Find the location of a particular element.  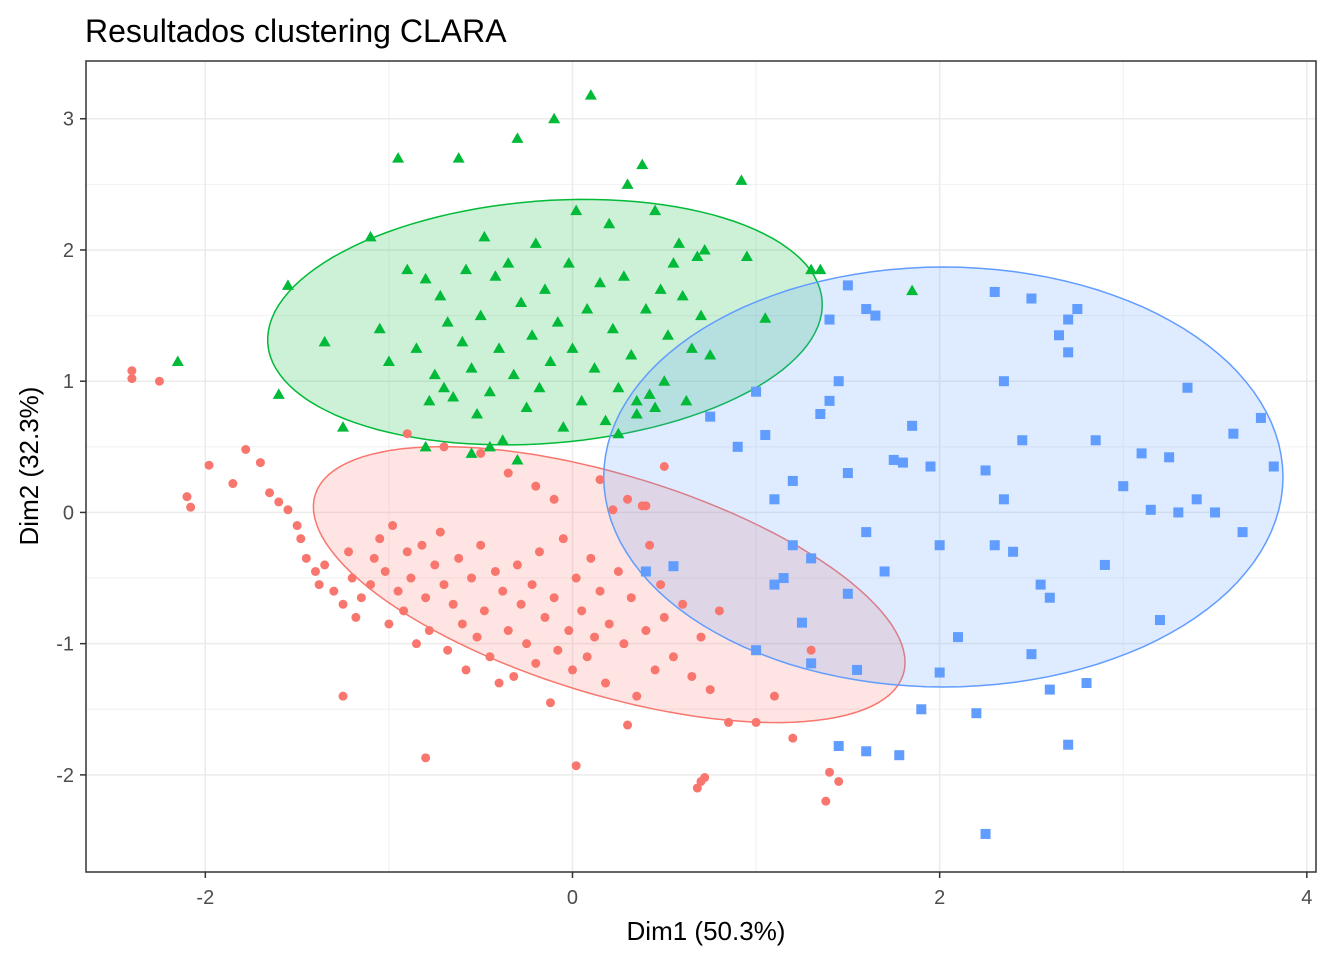

x-tick-label: 0 is located at coordinates (572, 898).